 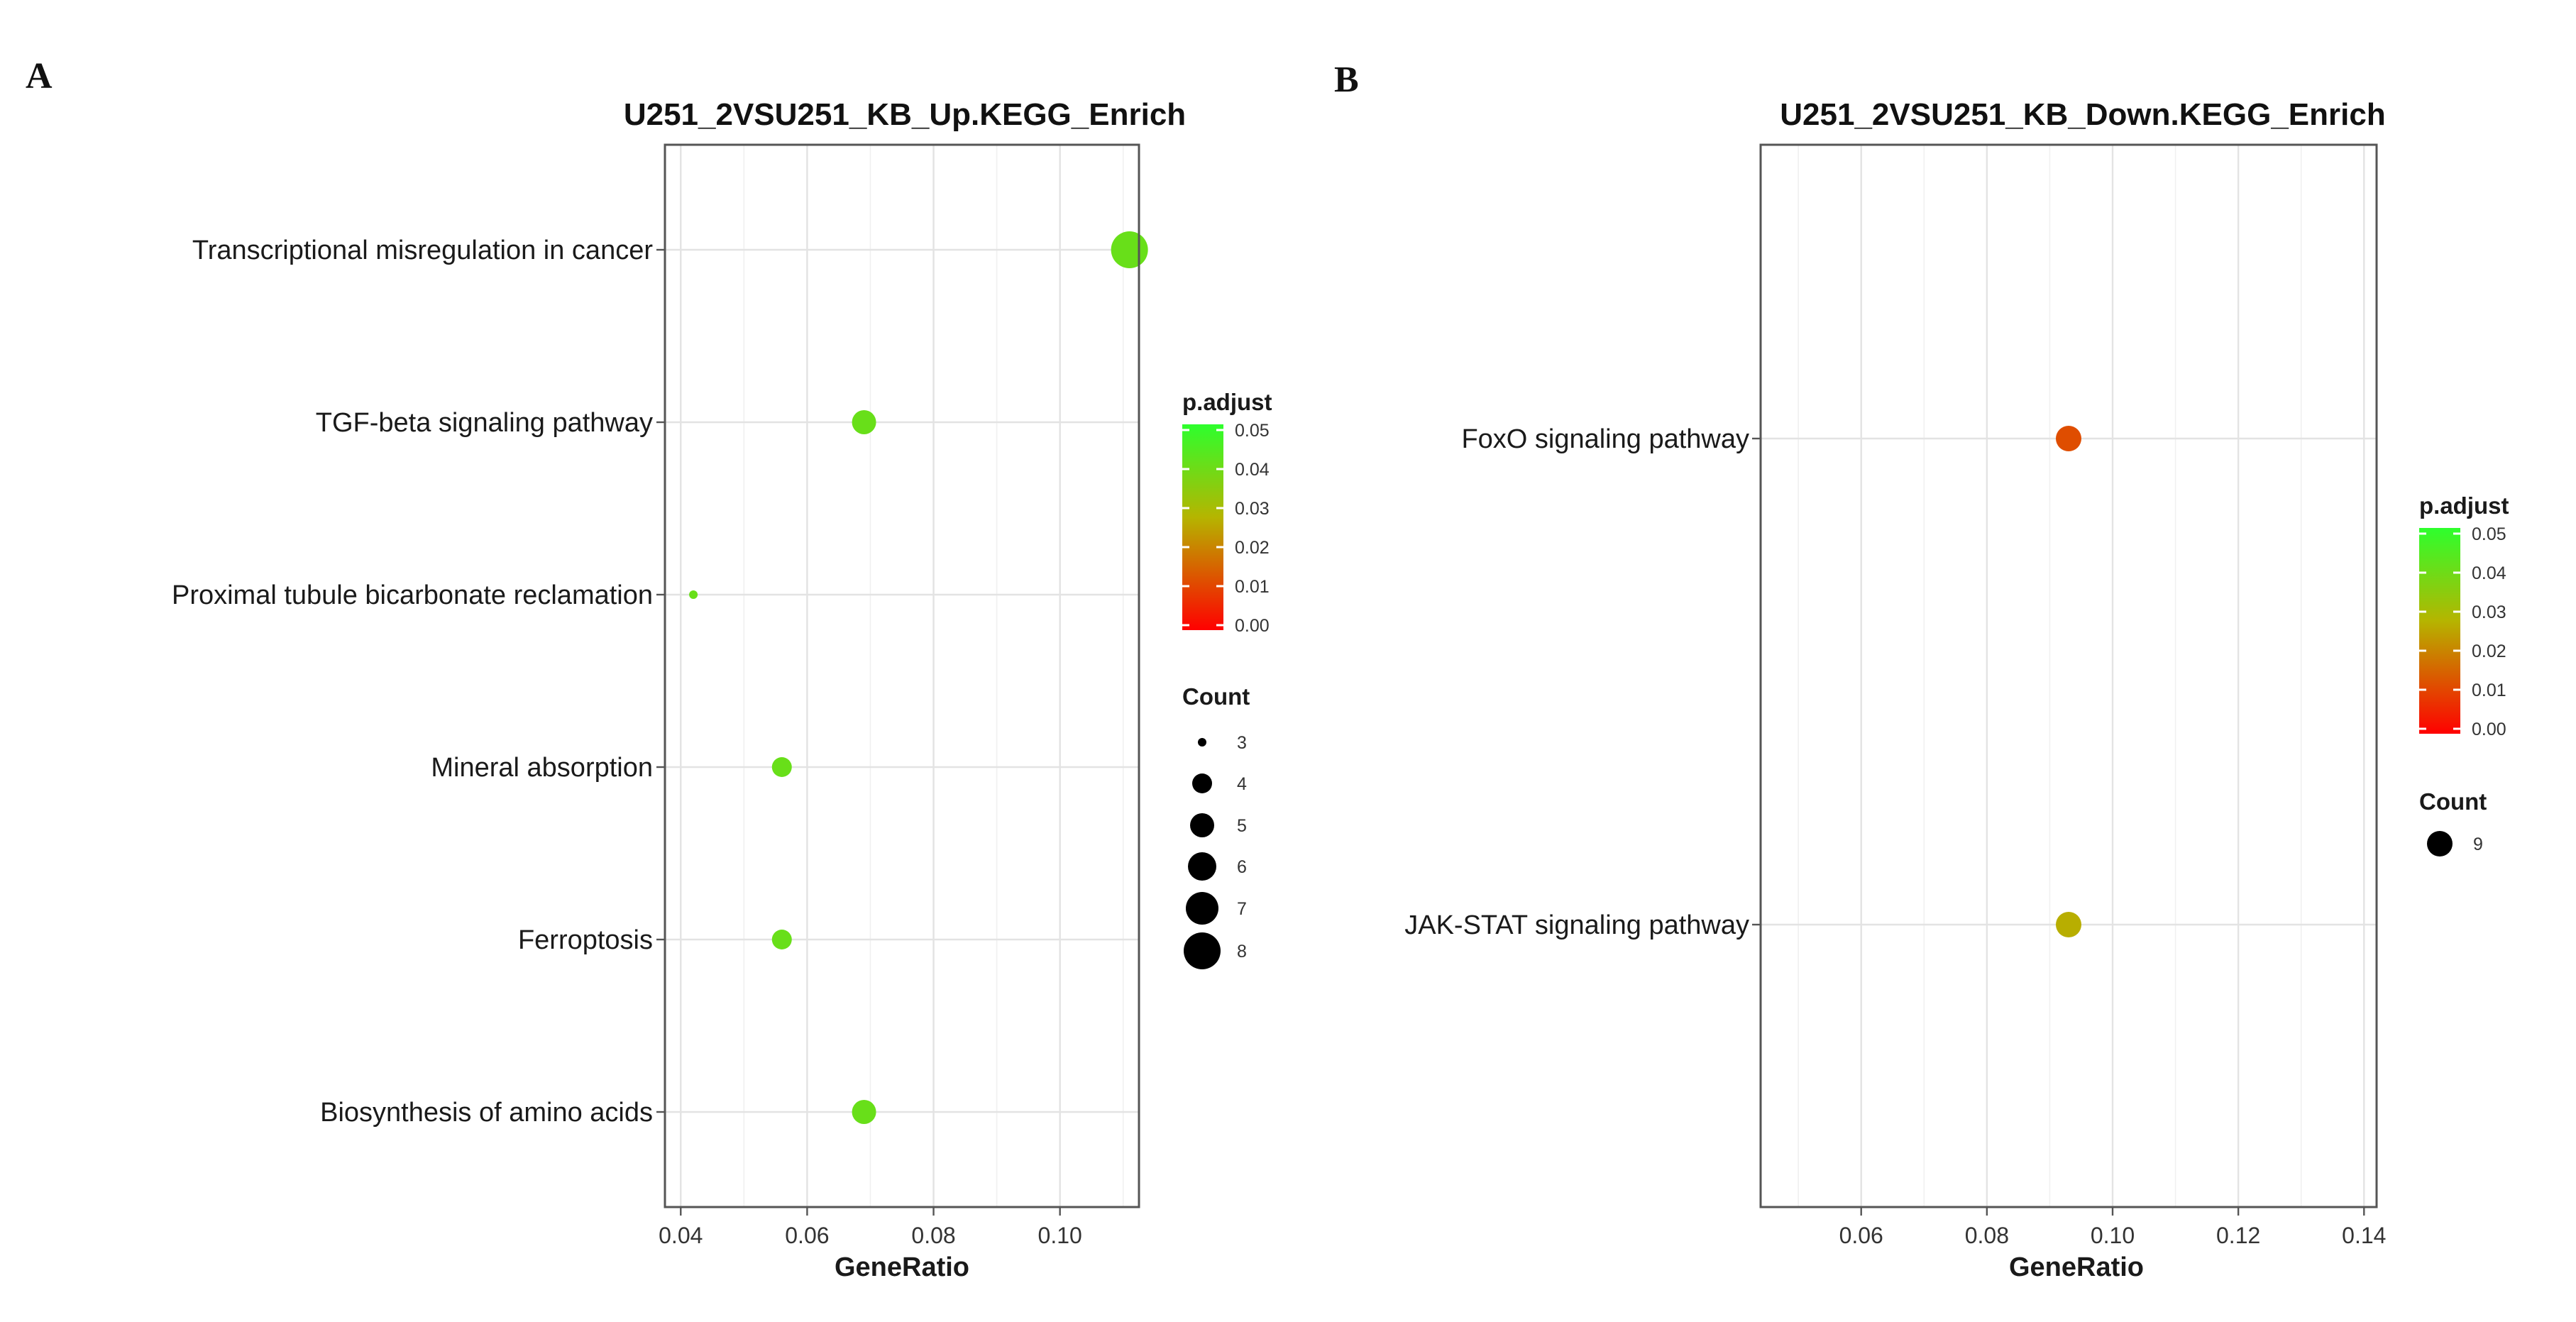 I want to click on panel-b-size-legend-title: Count, so click(x=2453, y=802).